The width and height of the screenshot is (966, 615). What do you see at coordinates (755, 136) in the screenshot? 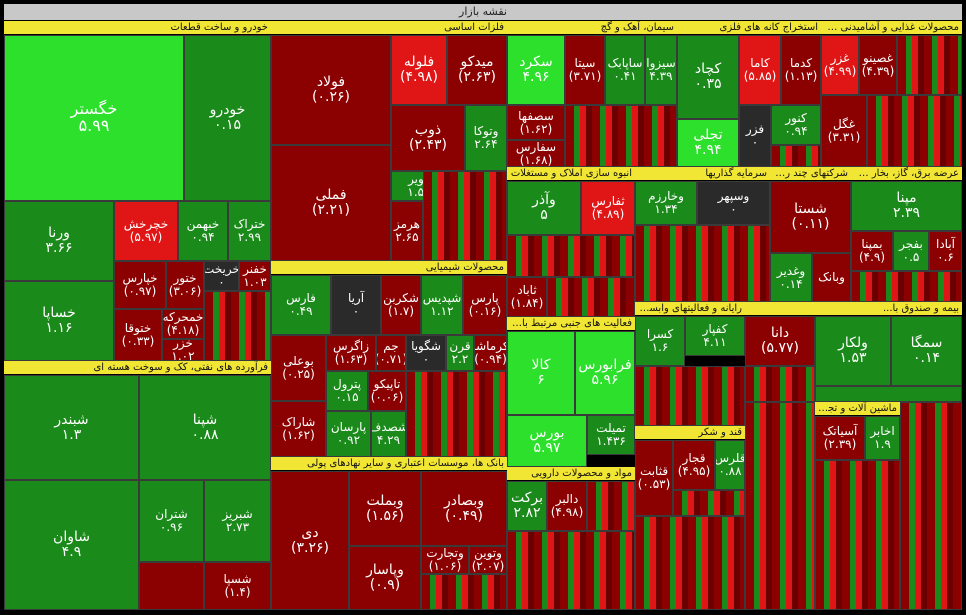
I see `stock-tile: فزر ۰` at bounding box center [755, 136].